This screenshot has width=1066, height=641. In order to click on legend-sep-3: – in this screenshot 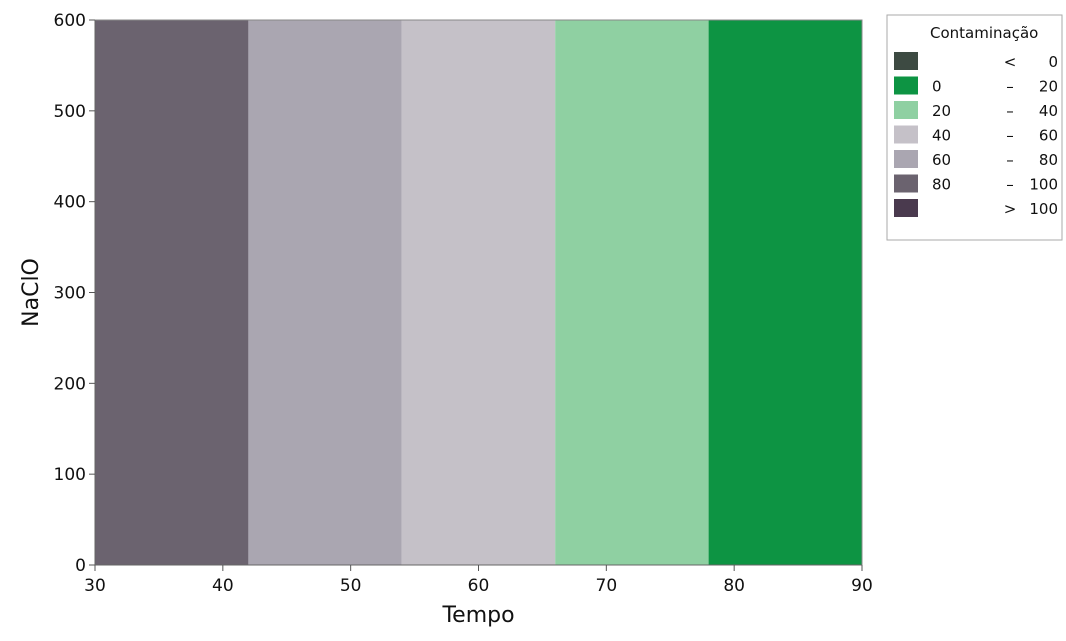, I will do `click(1010, 136)`.